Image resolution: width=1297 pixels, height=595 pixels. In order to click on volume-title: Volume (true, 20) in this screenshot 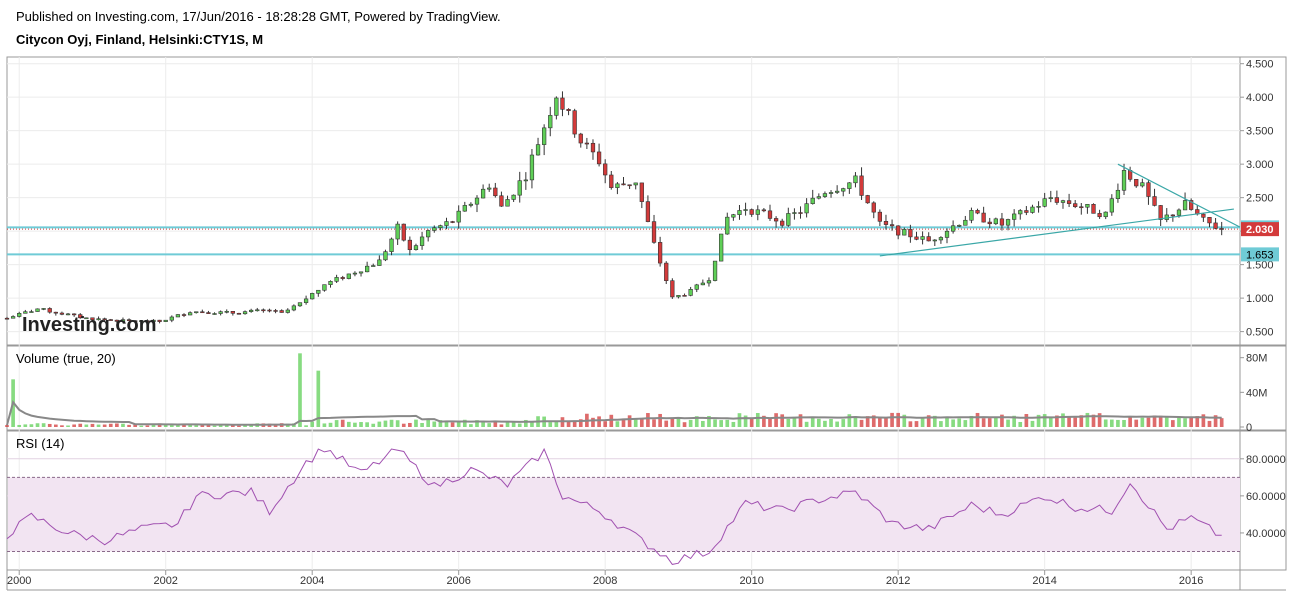, I will do `click(66, 358)`.